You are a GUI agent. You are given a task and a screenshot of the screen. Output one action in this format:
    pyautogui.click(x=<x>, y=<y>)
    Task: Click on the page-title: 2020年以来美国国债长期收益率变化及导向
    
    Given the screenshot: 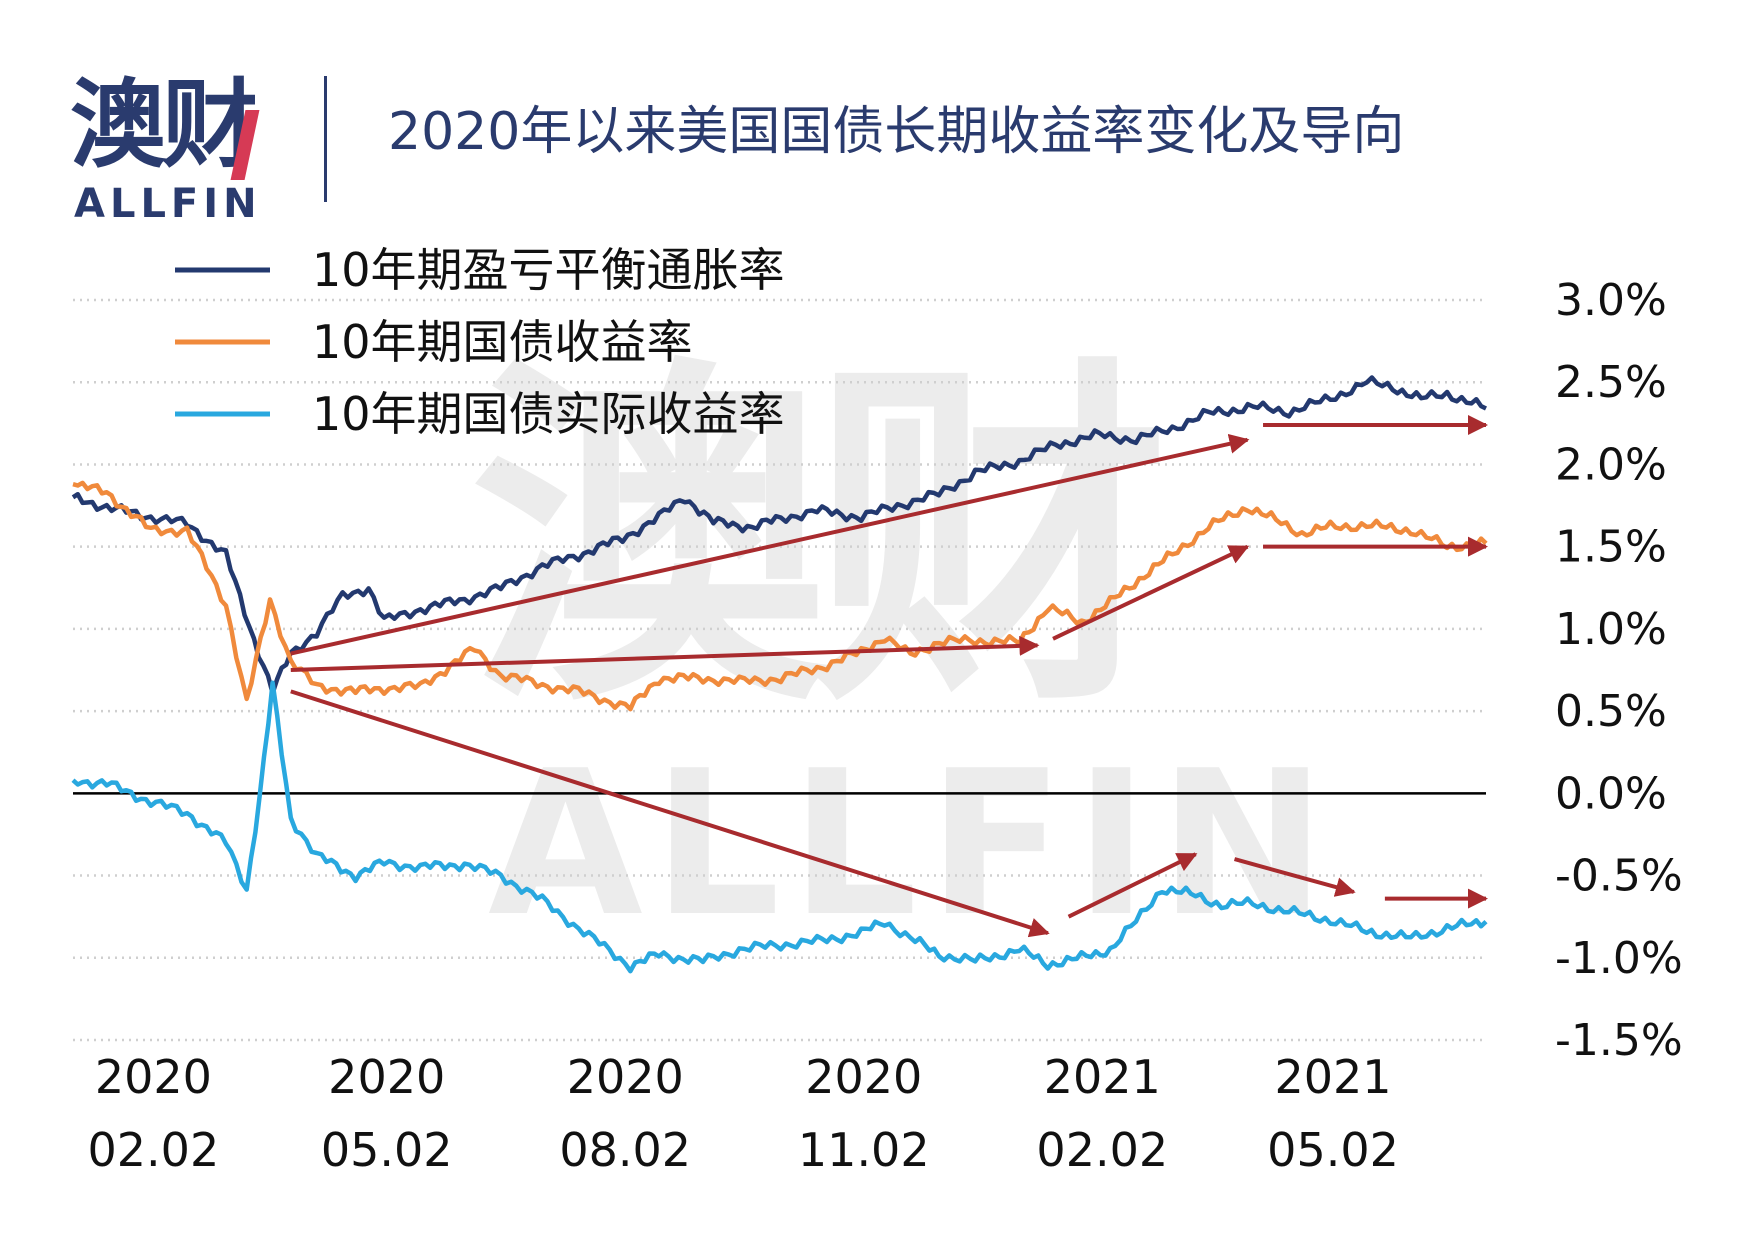 What is the action you would take?
    pyautogui.click(x=896, y=132)
    